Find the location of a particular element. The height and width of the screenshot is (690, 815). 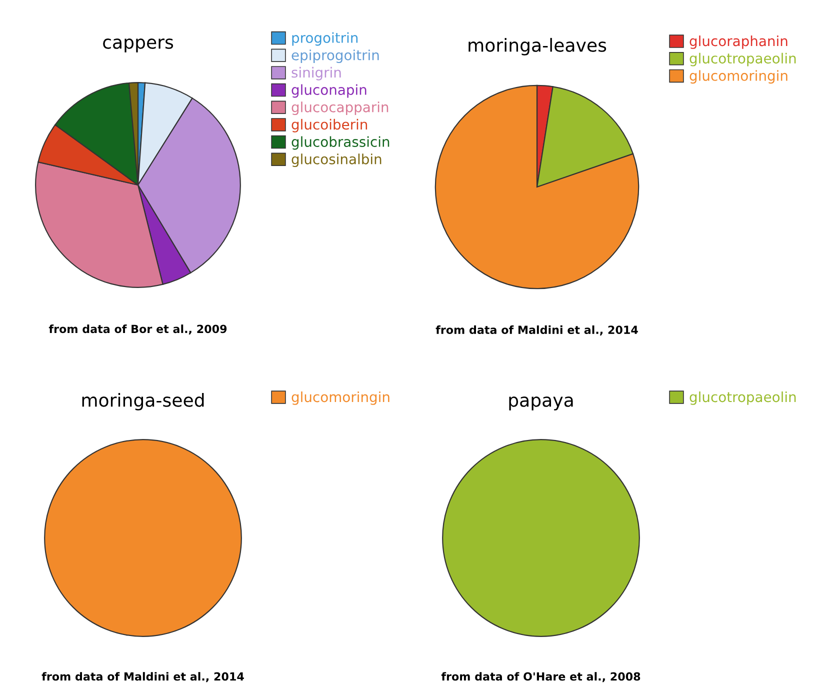

chart-title: cappers is located at coordinates (138, 45).